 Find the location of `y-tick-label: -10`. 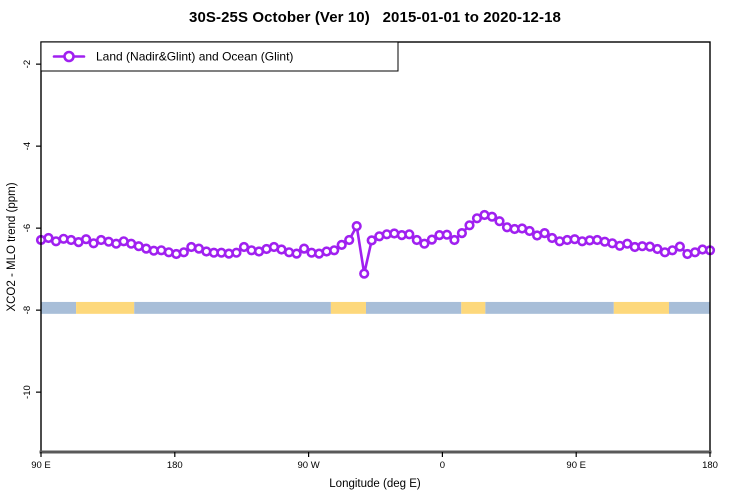

y-tick-label: -10 is located at coordinates (27, 392).